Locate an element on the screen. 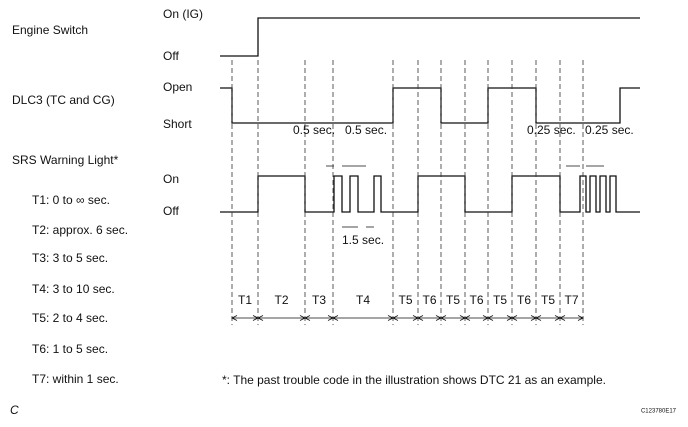  time-marker is located at coordinates (465, 196).